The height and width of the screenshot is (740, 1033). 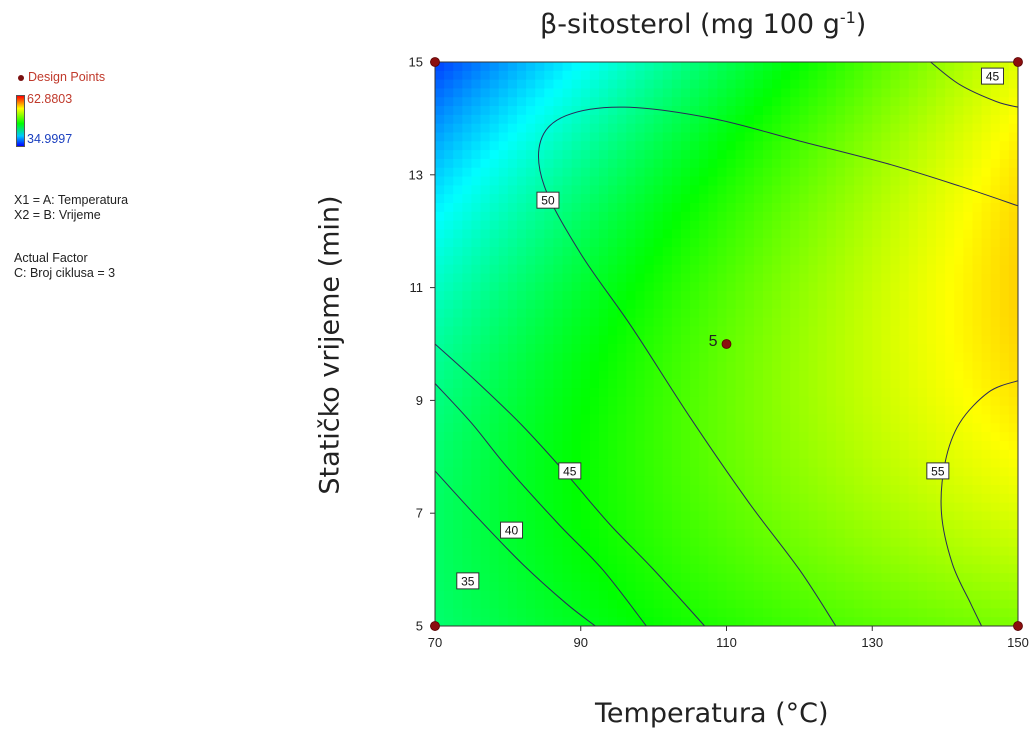 I want to click on design-point, so click(x=1018, y=62).